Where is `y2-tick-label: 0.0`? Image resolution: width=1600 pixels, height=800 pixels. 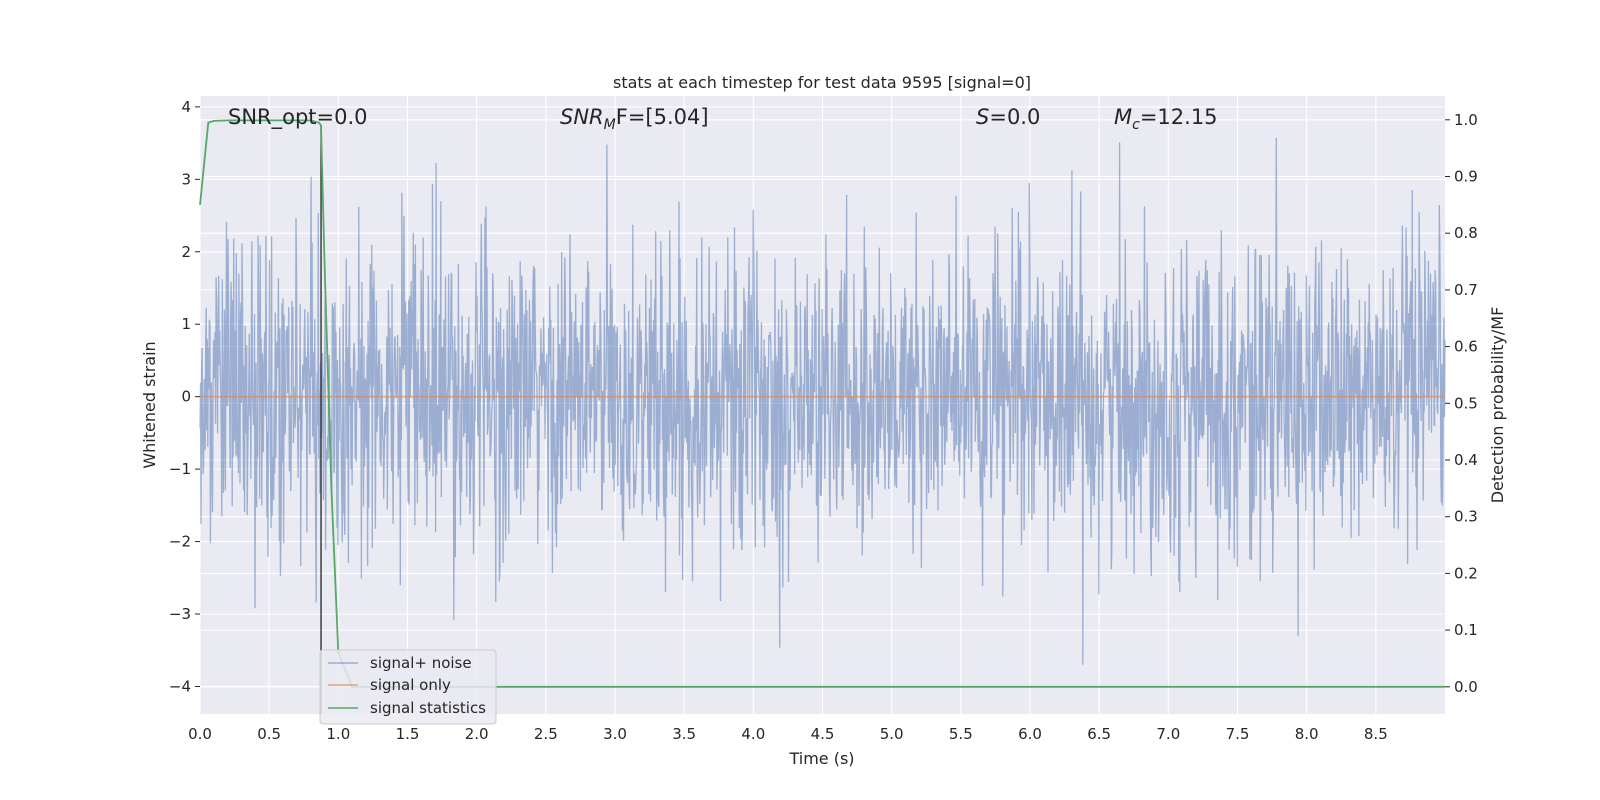 y2-tick-label: 0.0 is located at coordinates (1466, 687).